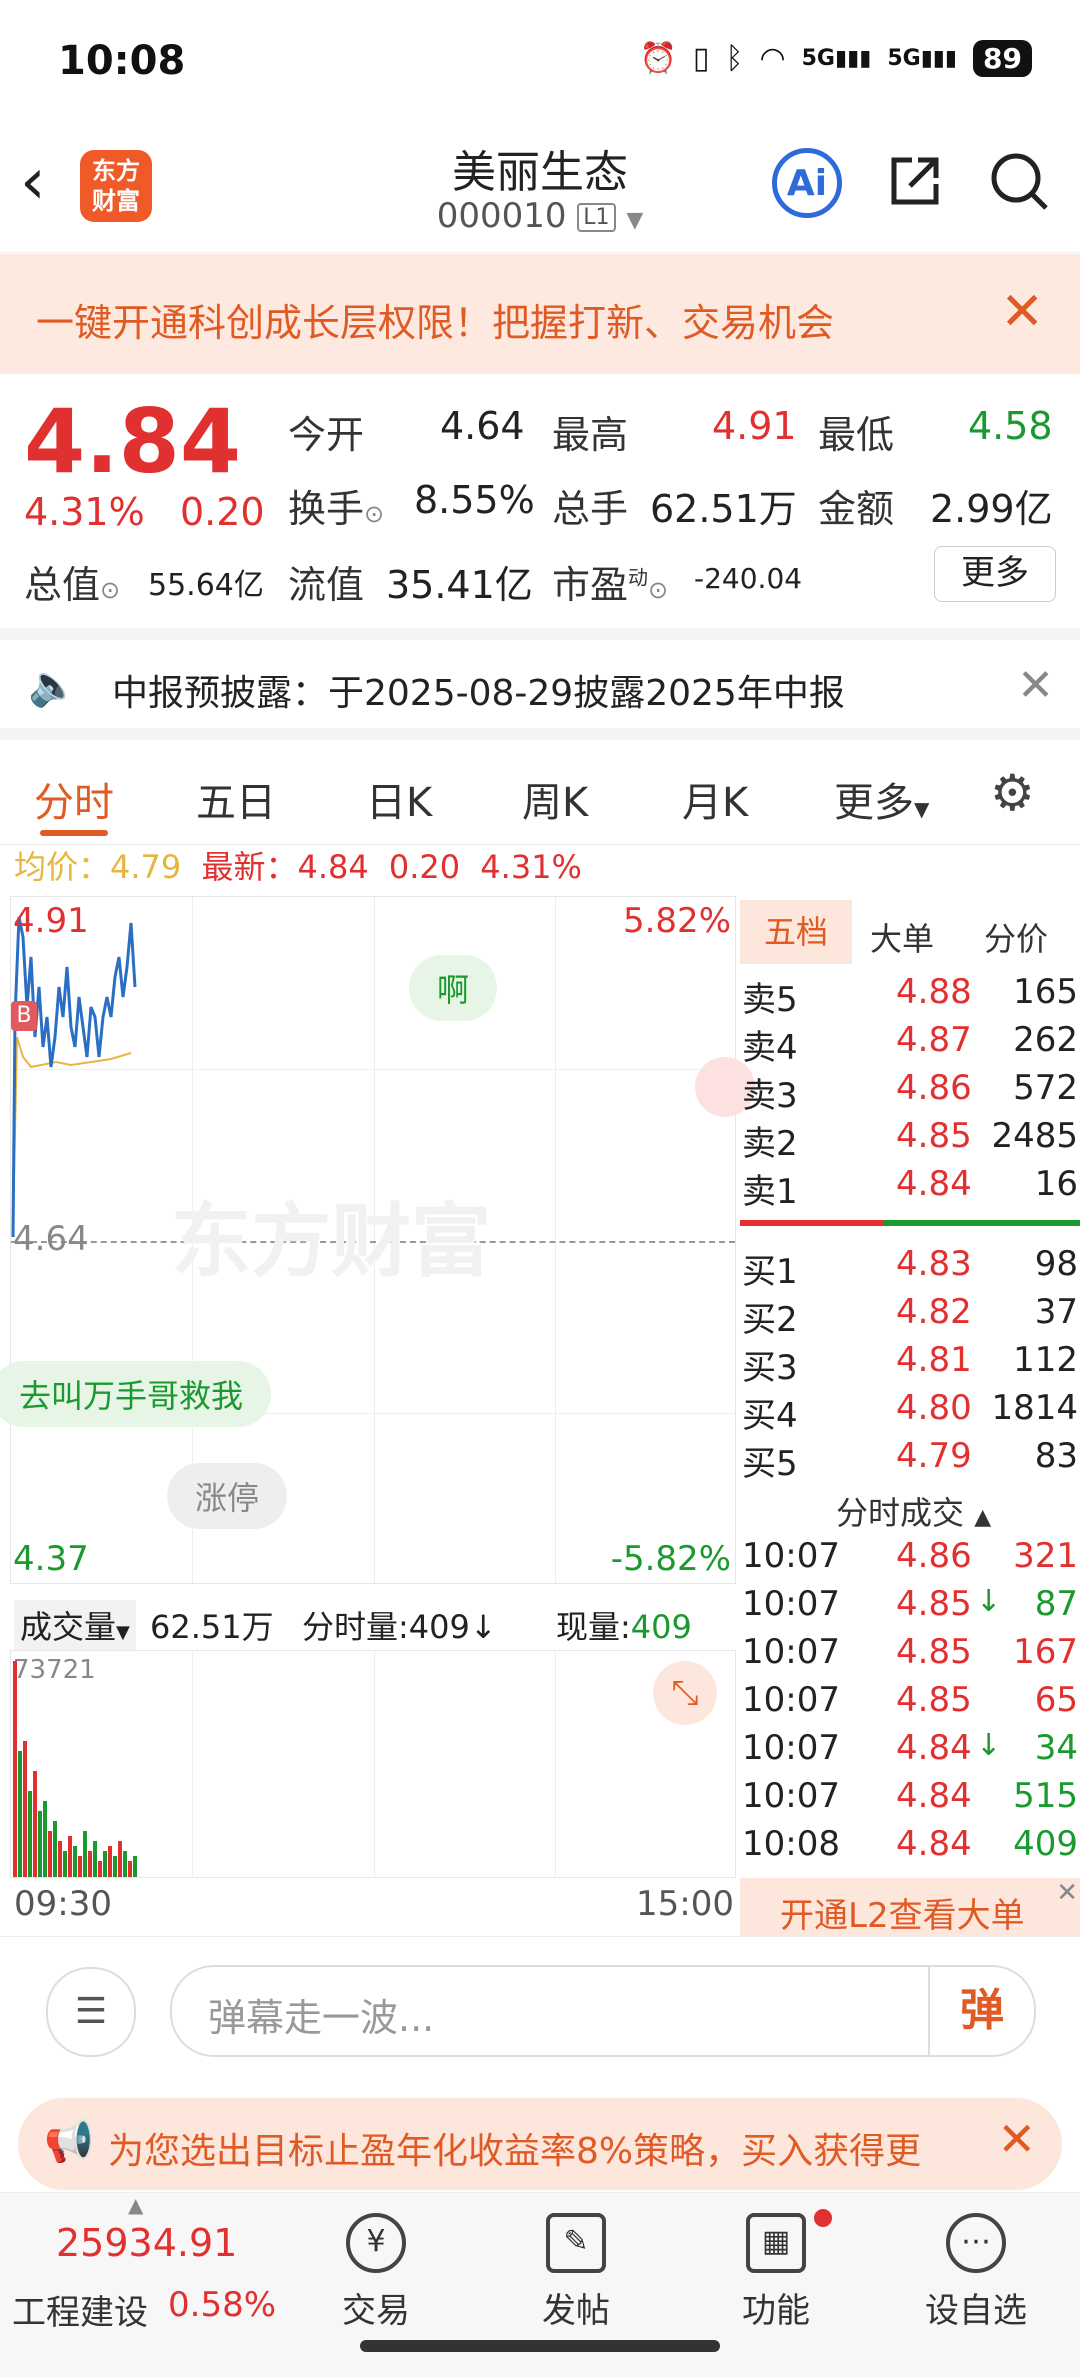 This screenshot has width=1080, height=2377. I want to click on low-value: 4.58, so click(1010, 426).